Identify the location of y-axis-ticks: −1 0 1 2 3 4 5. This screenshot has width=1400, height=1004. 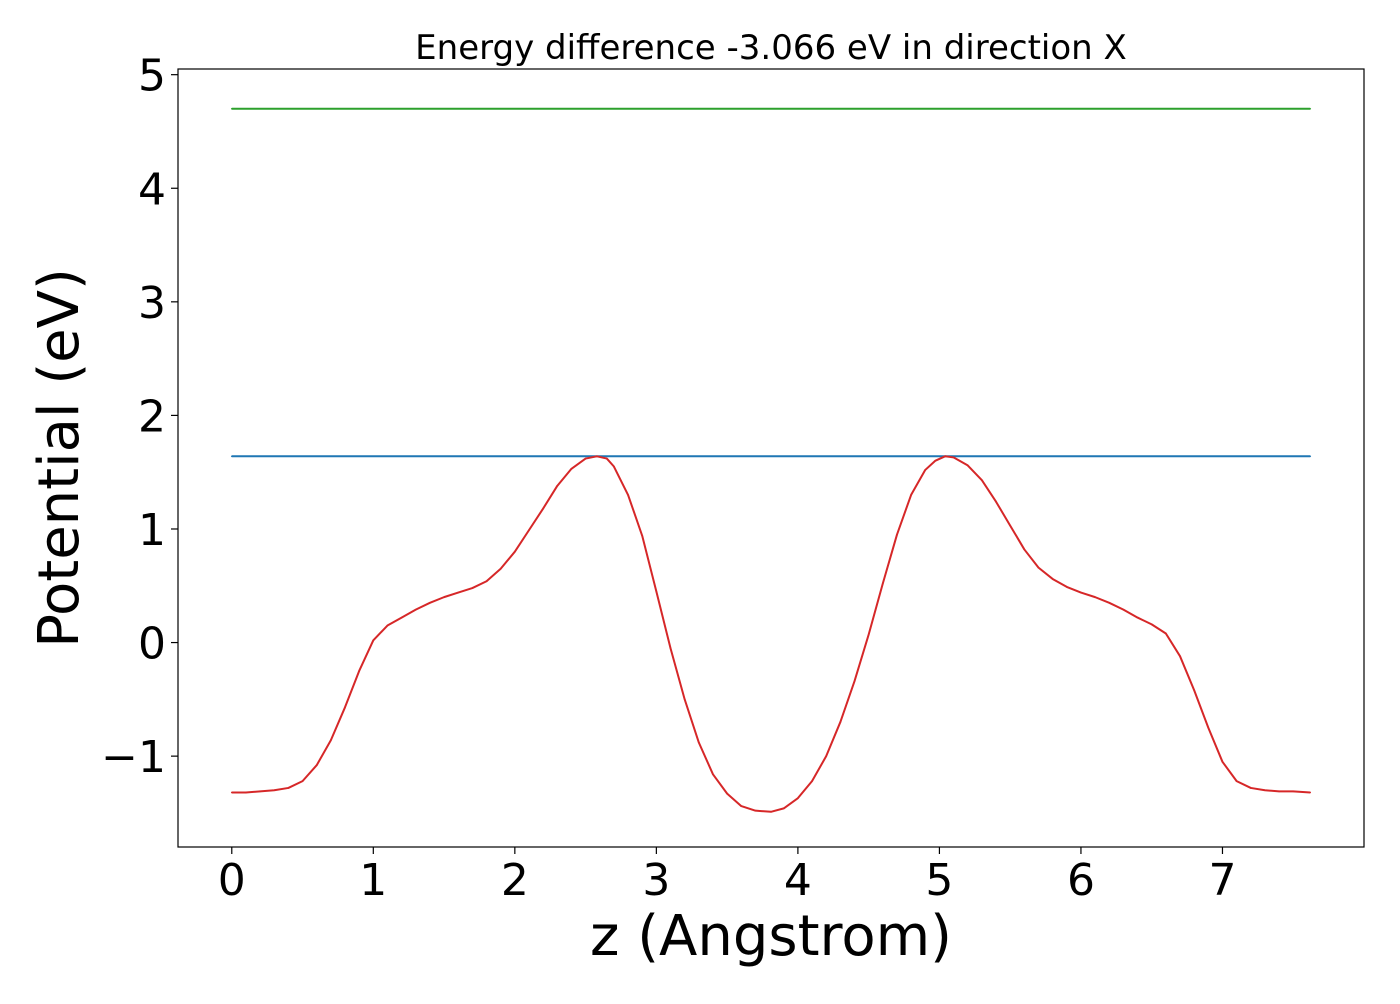
(139, 417).